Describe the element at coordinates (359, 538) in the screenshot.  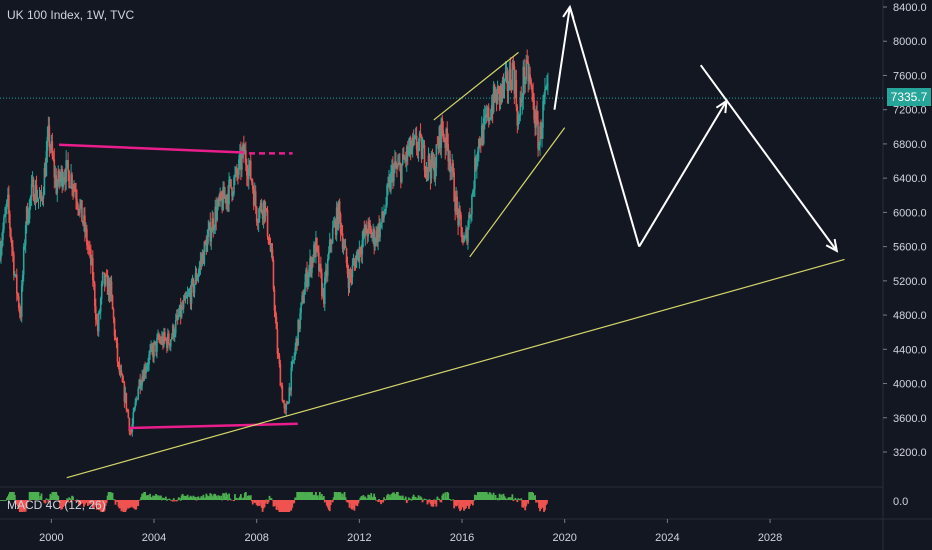
I see `x-tick-label: 2012` at that location.